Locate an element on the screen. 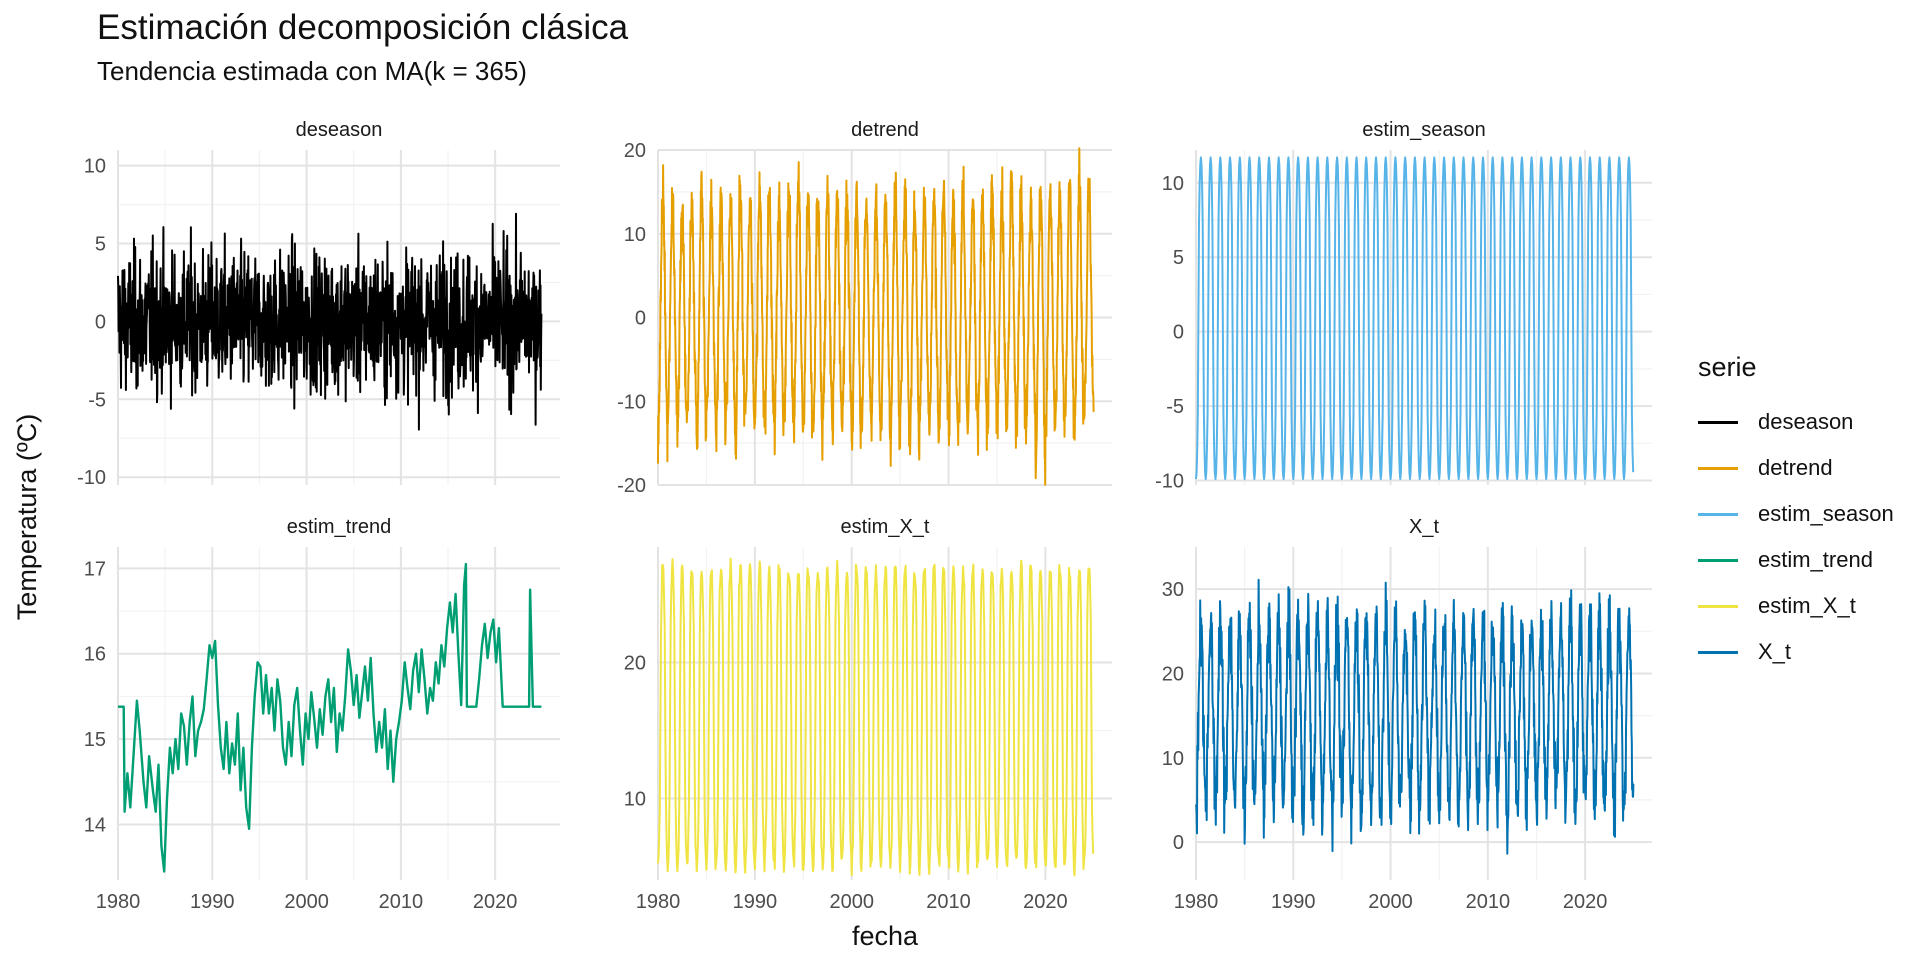  legend-title: serie is located at coordinates (1727, 367).